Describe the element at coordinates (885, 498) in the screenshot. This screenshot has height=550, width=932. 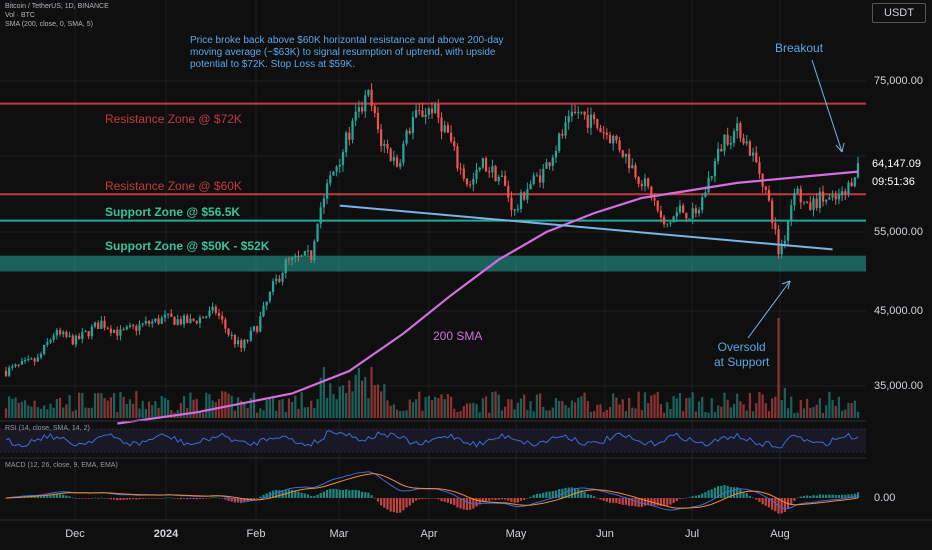
I see `macd-tick-zero: 0.00` at that location.